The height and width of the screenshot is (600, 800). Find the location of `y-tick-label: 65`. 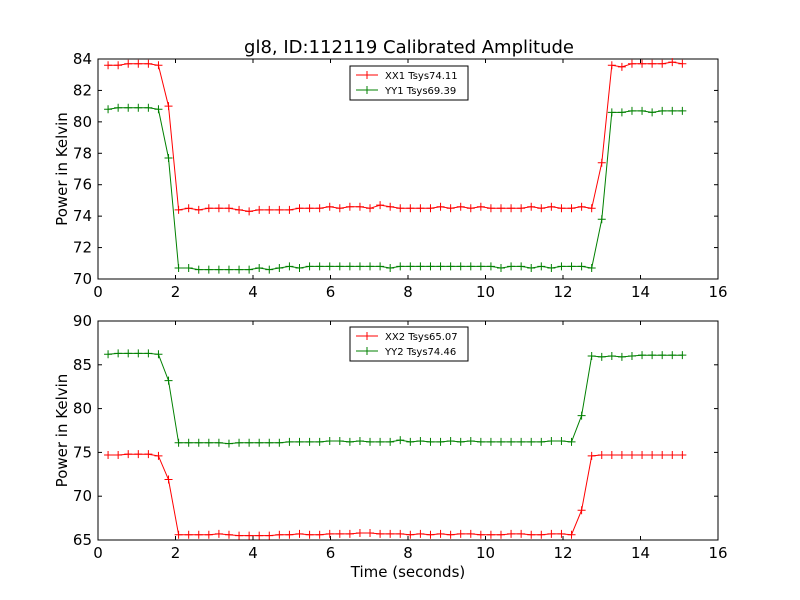

y-tick-label: 65 is located at coordinates (82, 540).